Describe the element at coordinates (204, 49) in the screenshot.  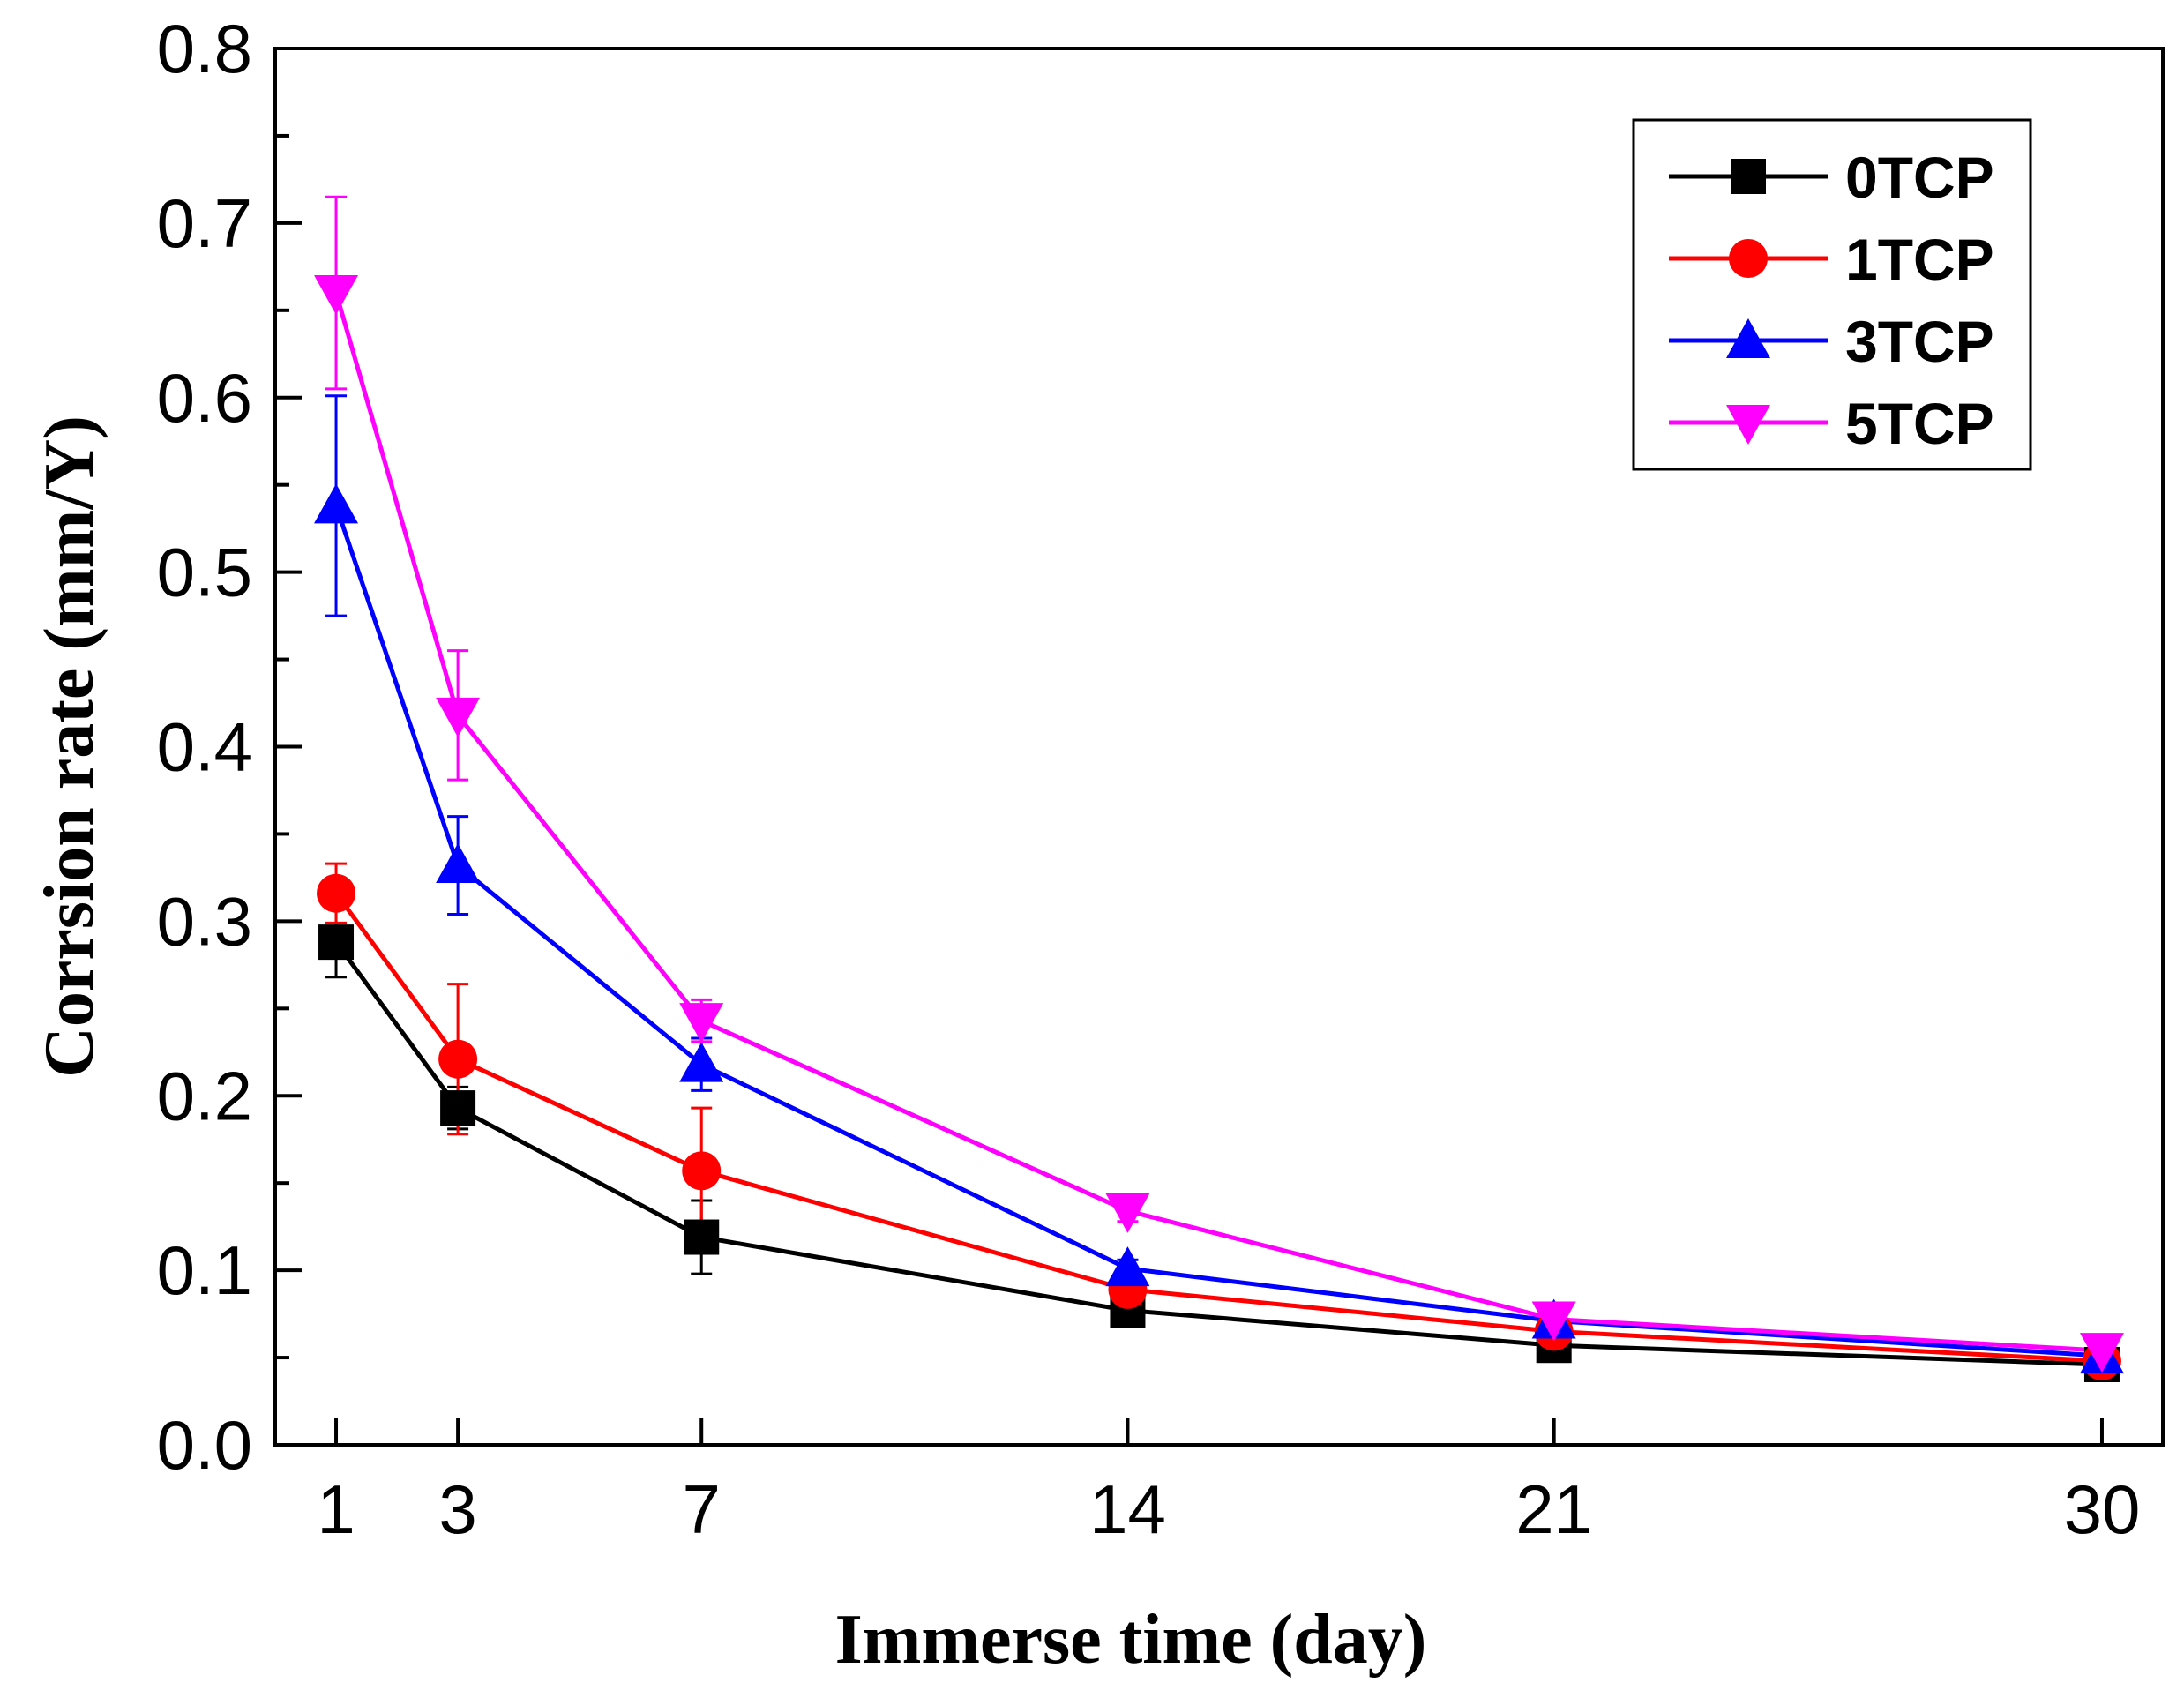
I see `y-tick-label: 0.8` at that location.